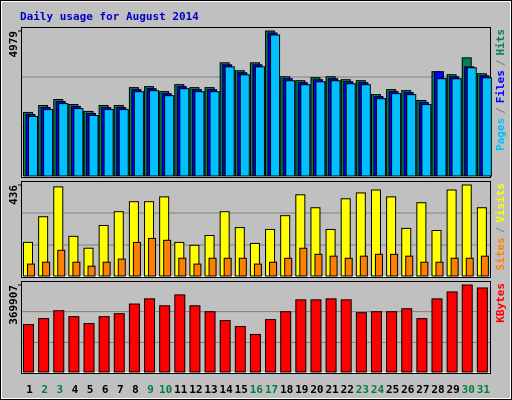 This screenshot has width=512, height=400. What do you see at coordinates (105, 389) in the screenshot?
I see `x-tick-label: 6` at bounding box center [105, 389].